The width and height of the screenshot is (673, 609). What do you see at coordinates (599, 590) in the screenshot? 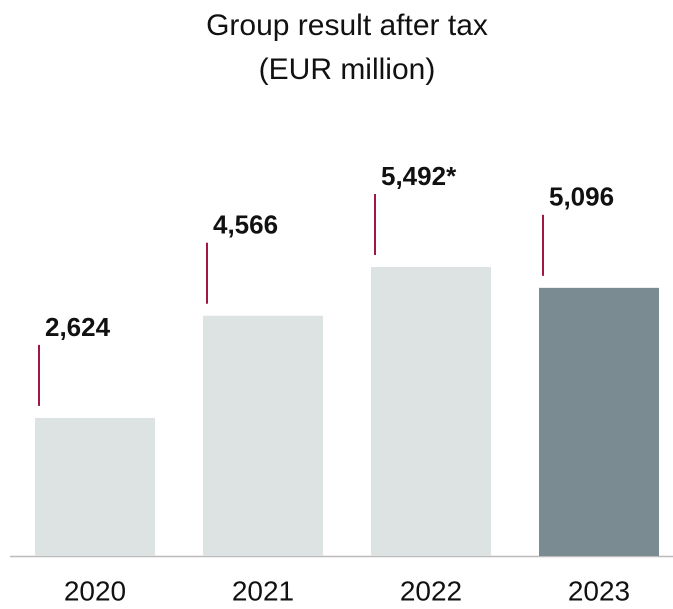
I see `x-tick-label: 2023` at bounding box center [599, 590].